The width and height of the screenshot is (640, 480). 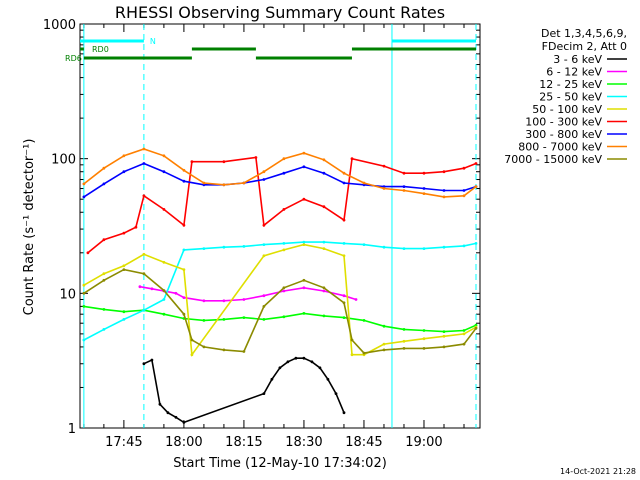 What do you see at coordinates (100, 49) in the screenshot?
I see `flag-label: RD0` at bounding box center [100, 49].